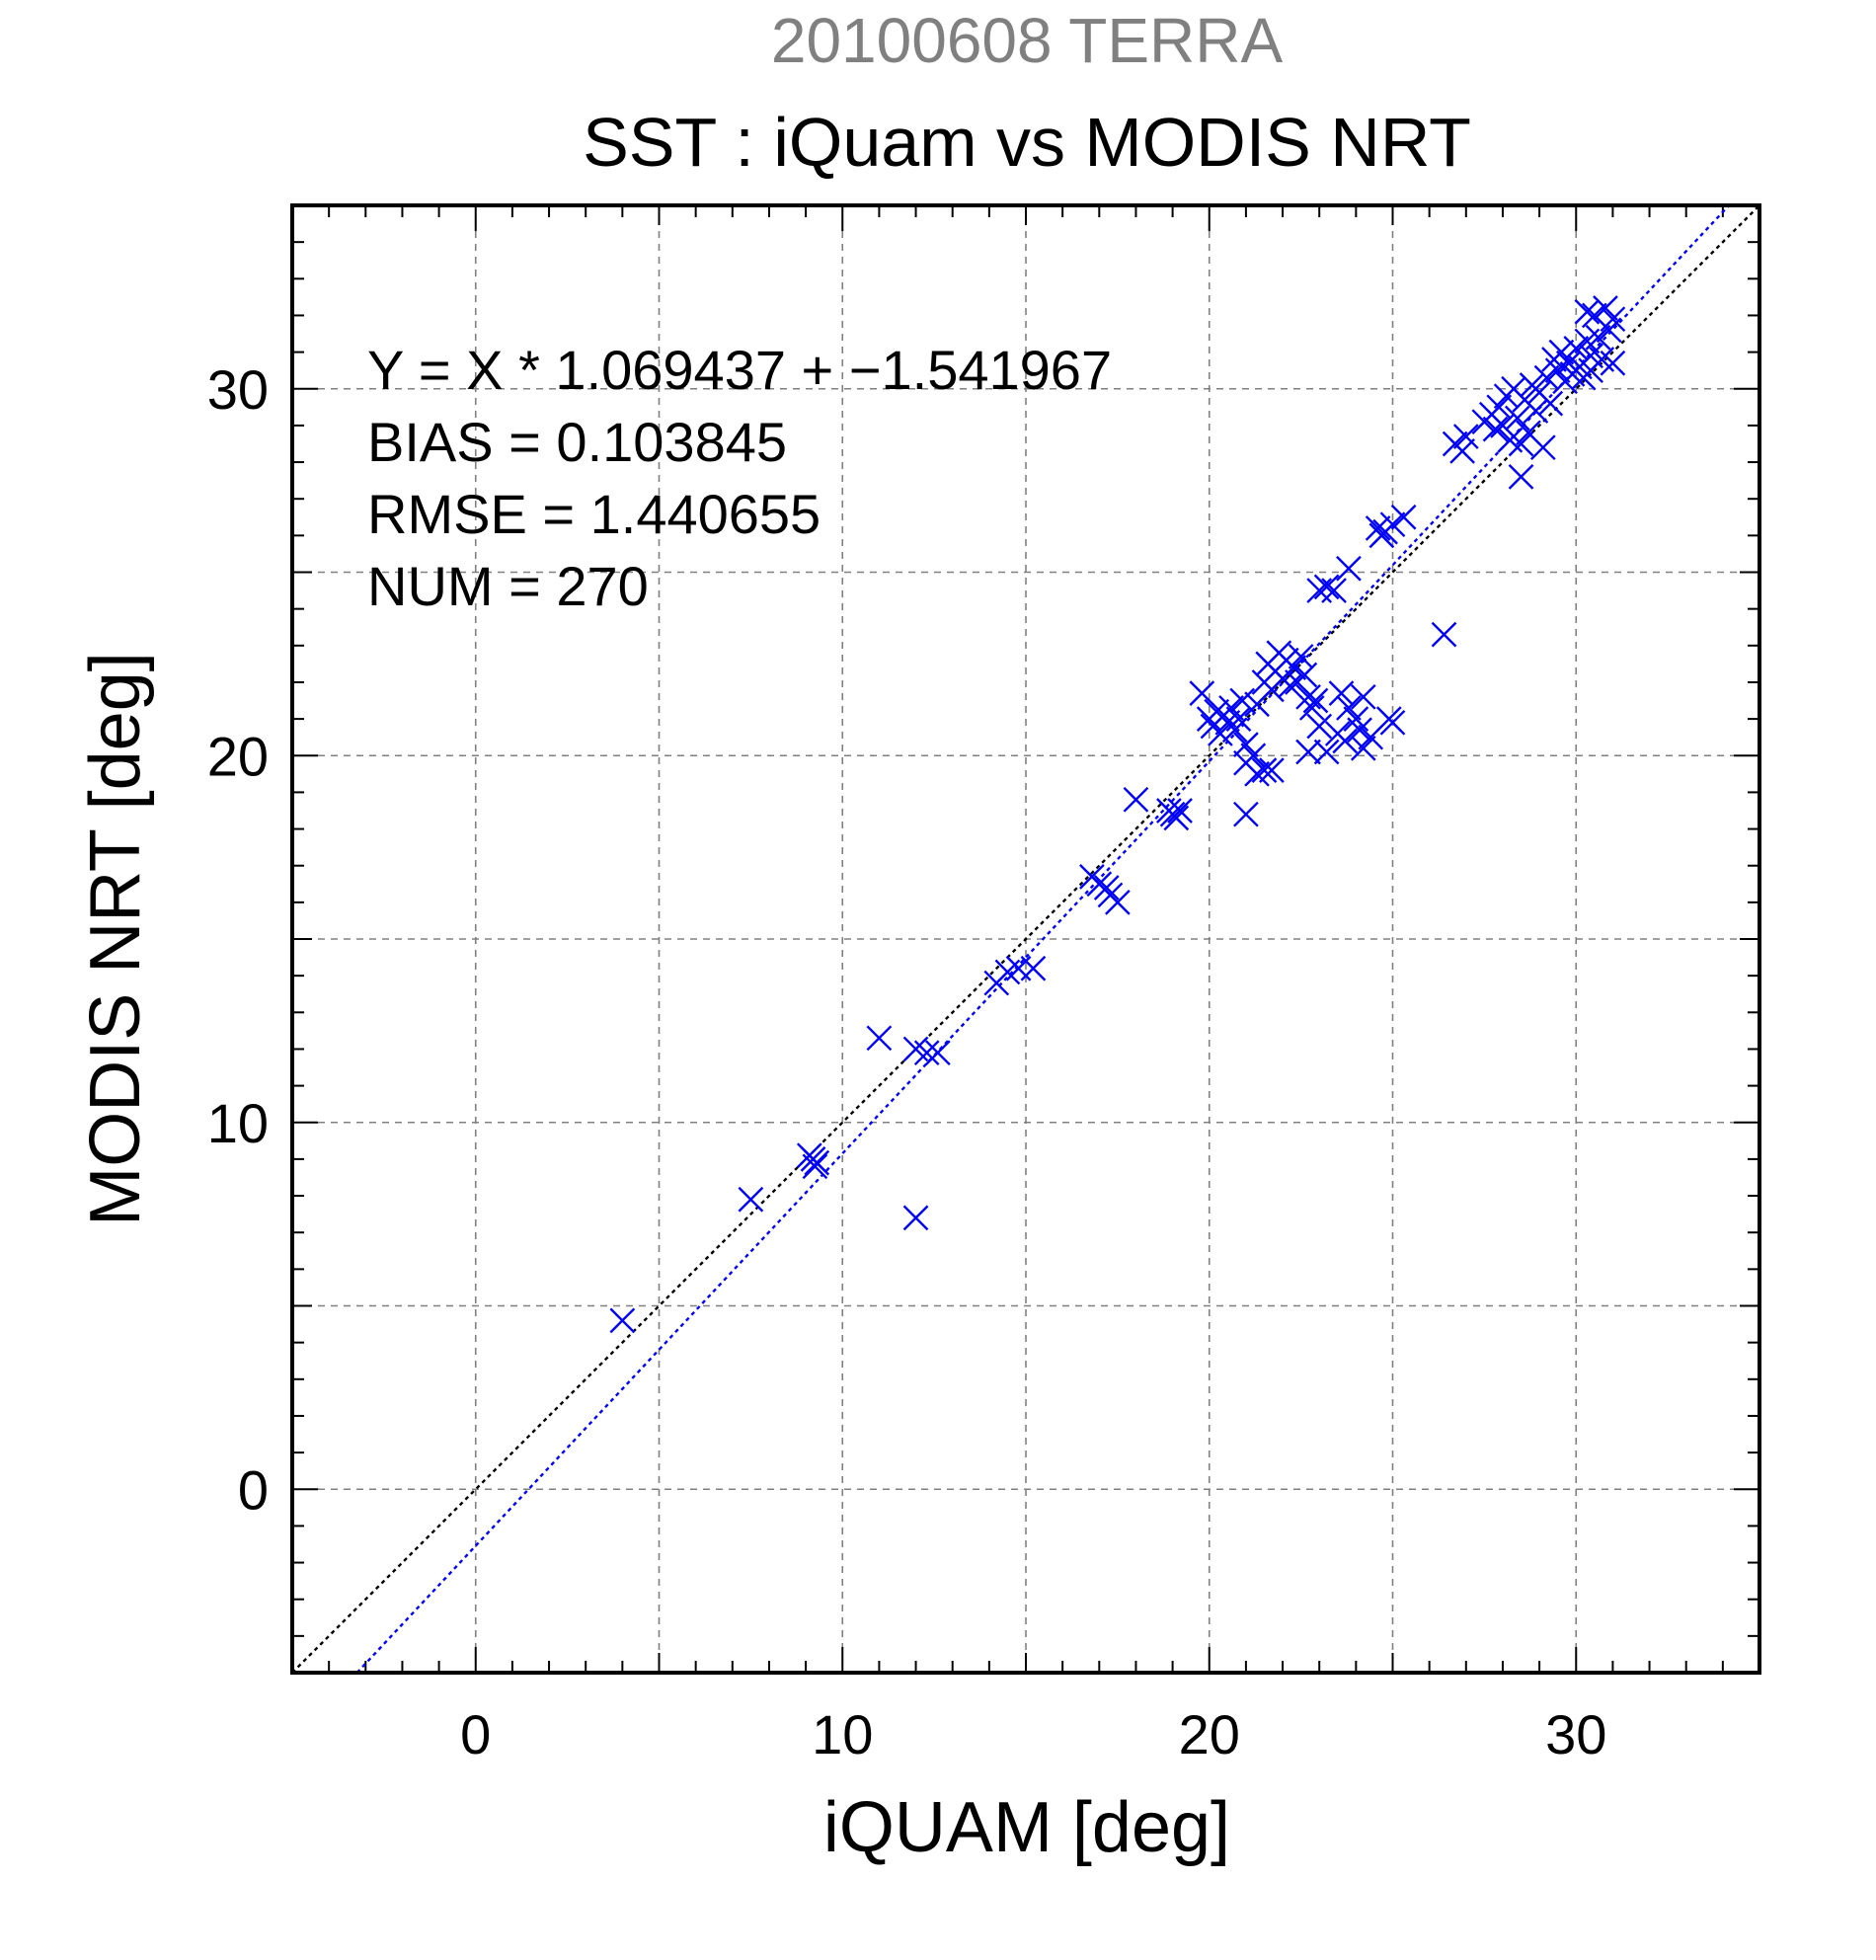 The image size is (1876, 1960). I want to click on x-axis-label: iQUAM [deg], so click(1026, 1827).